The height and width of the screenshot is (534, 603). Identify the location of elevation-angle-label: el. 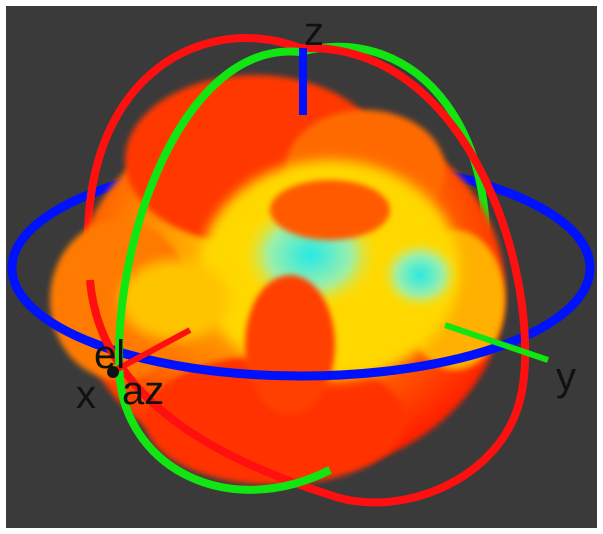
(109, 355).